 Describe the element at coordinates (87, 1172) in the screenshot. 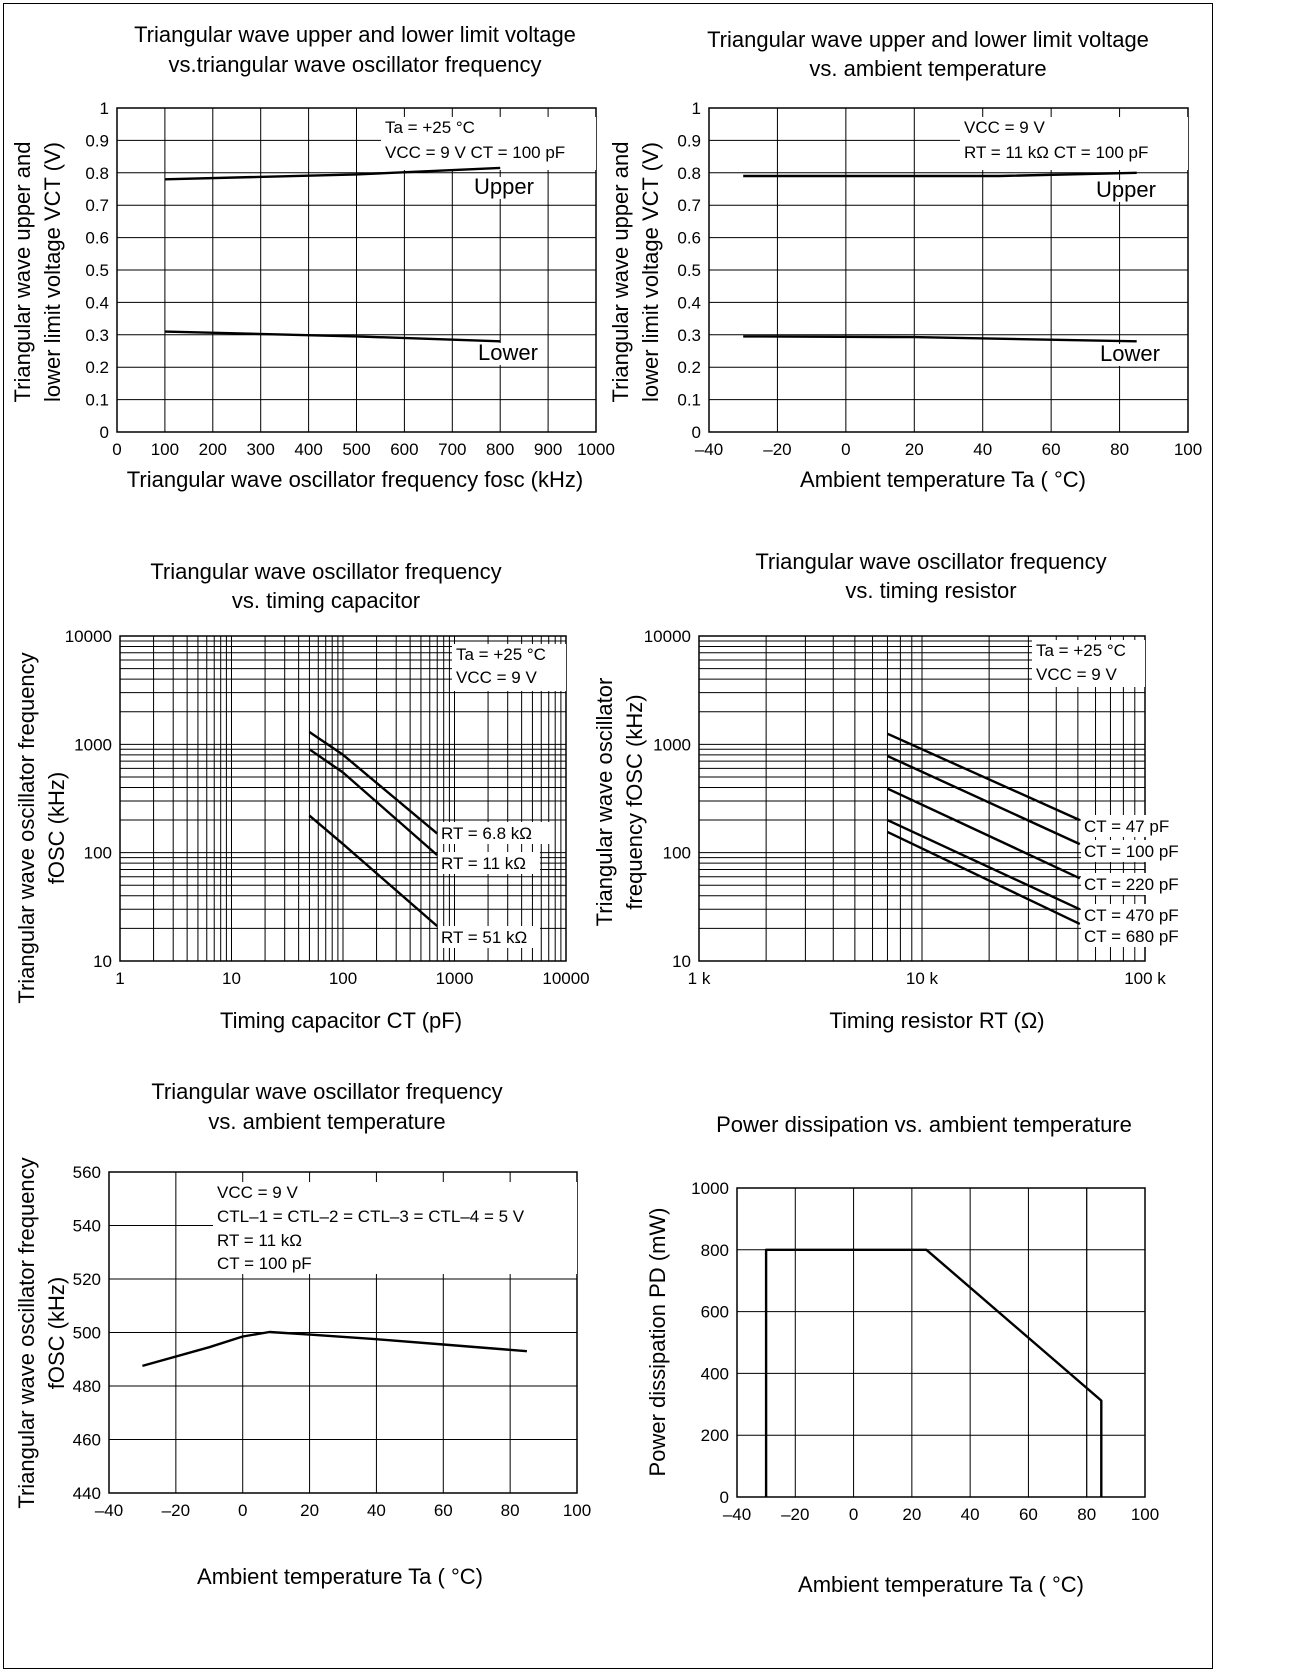

I see `y-tick-label: 560` at that location.